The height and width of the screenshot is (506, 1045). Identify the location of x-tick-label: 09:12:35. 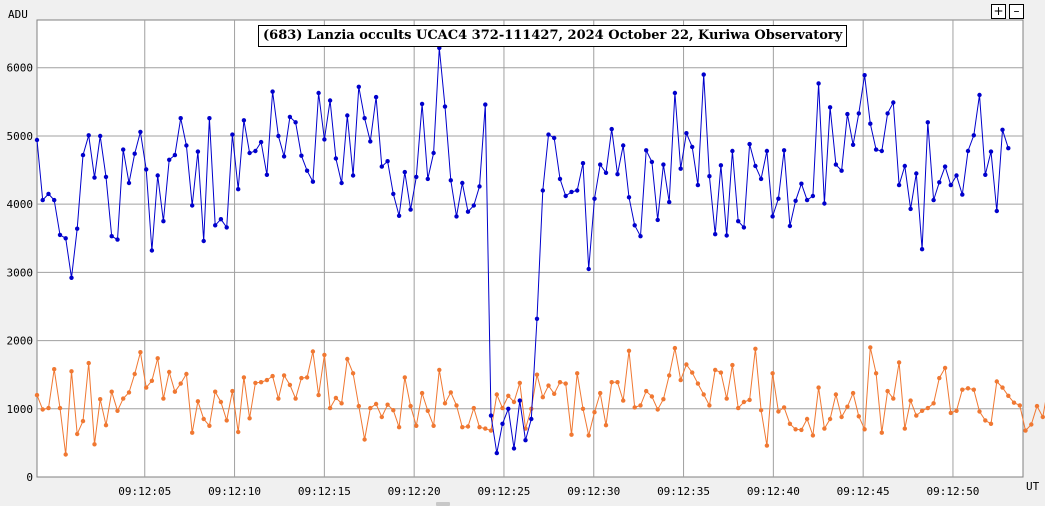
(683, 491).